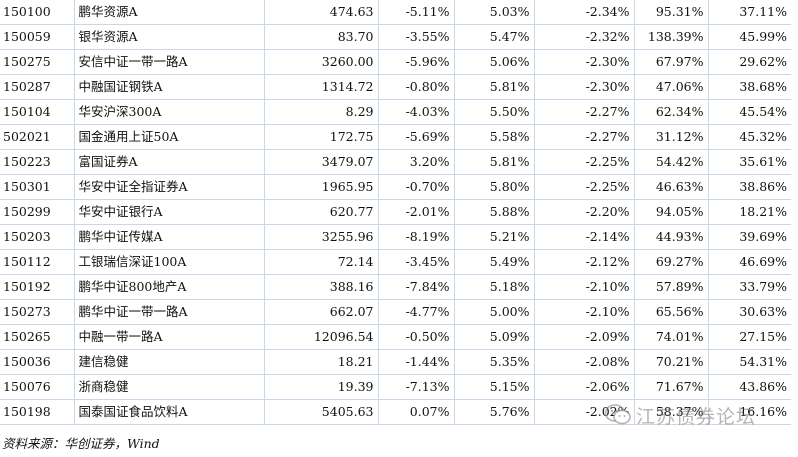 This screenshot has width=798, height=457. What do you see at coordinates (416, 137) in the screenshot?
I see `change-1-cell: -5.69%` at bounding box center [416, 137].